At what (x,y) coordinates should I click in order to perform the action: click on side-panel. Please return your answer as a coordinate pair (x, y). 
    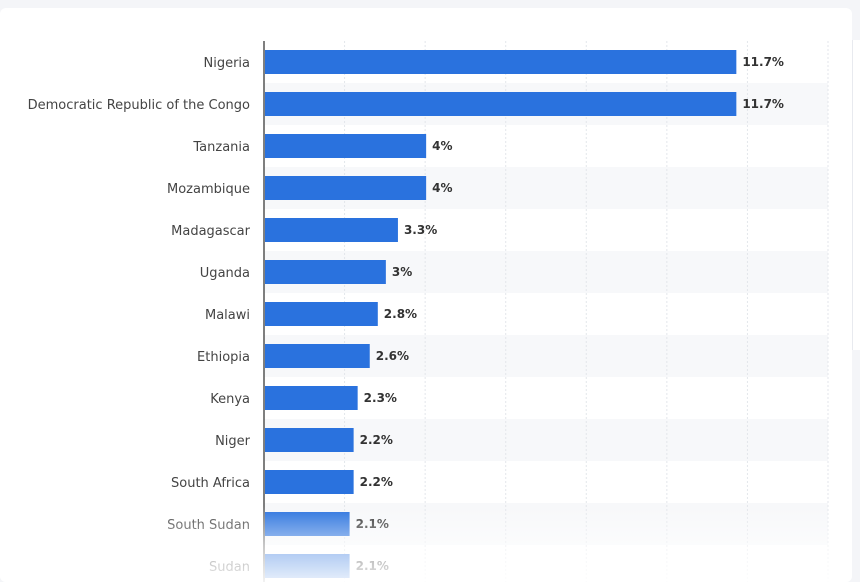
    Looking at the image, I should click on (856, 195).